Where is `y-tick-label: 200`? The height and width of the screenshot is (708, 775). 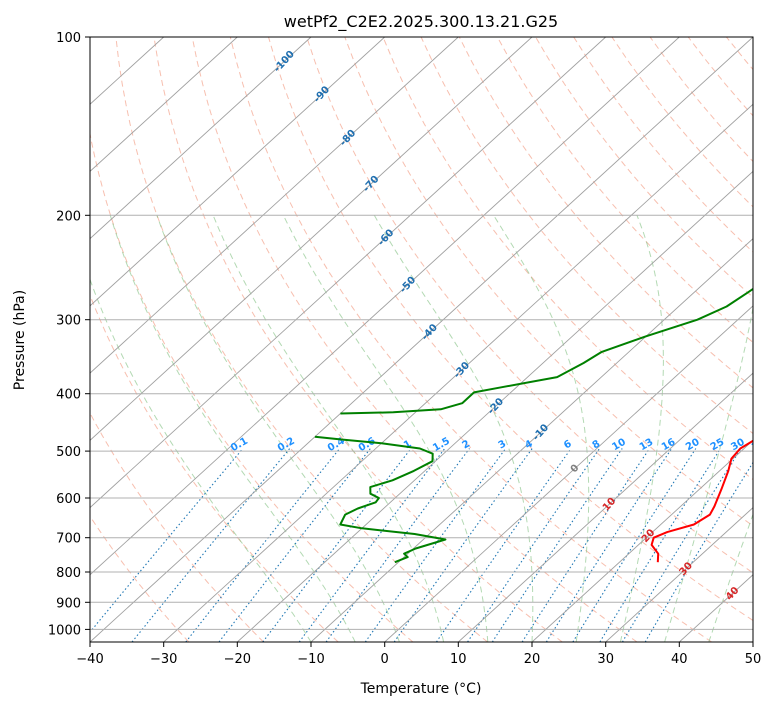
y-tick-label: 200 is located at coordinates (68, 216).